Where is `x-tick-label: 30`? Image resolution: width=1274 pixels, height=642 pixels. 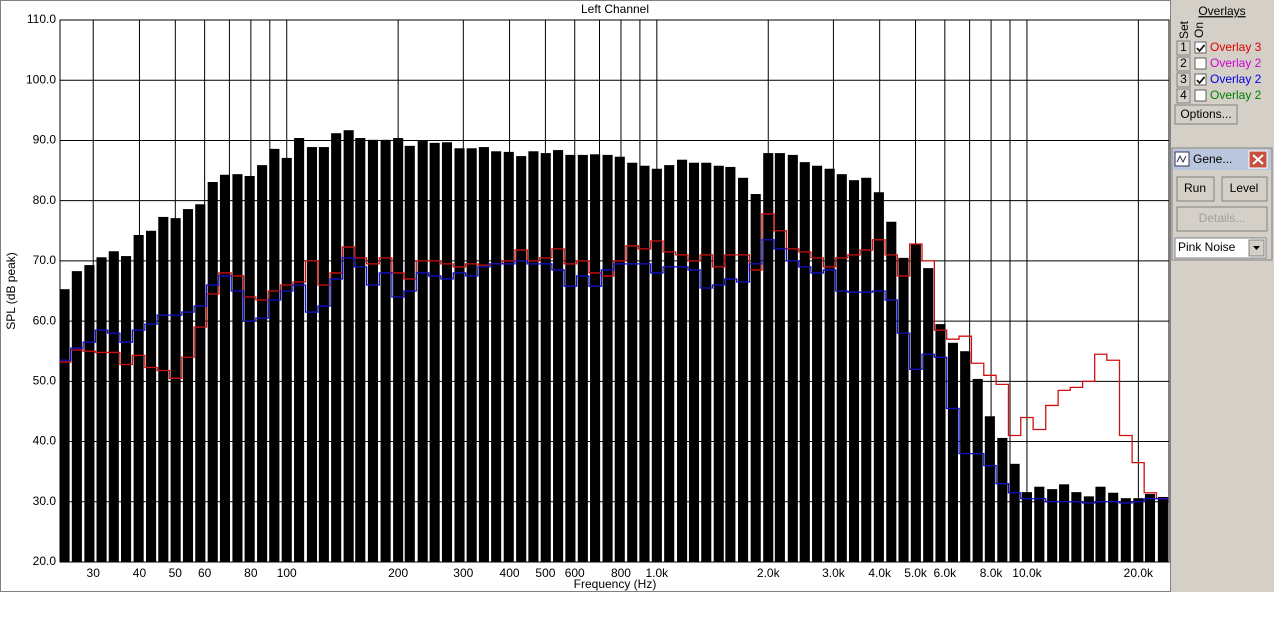
x-tick-label: 30 is located at coordinates (94, 573).